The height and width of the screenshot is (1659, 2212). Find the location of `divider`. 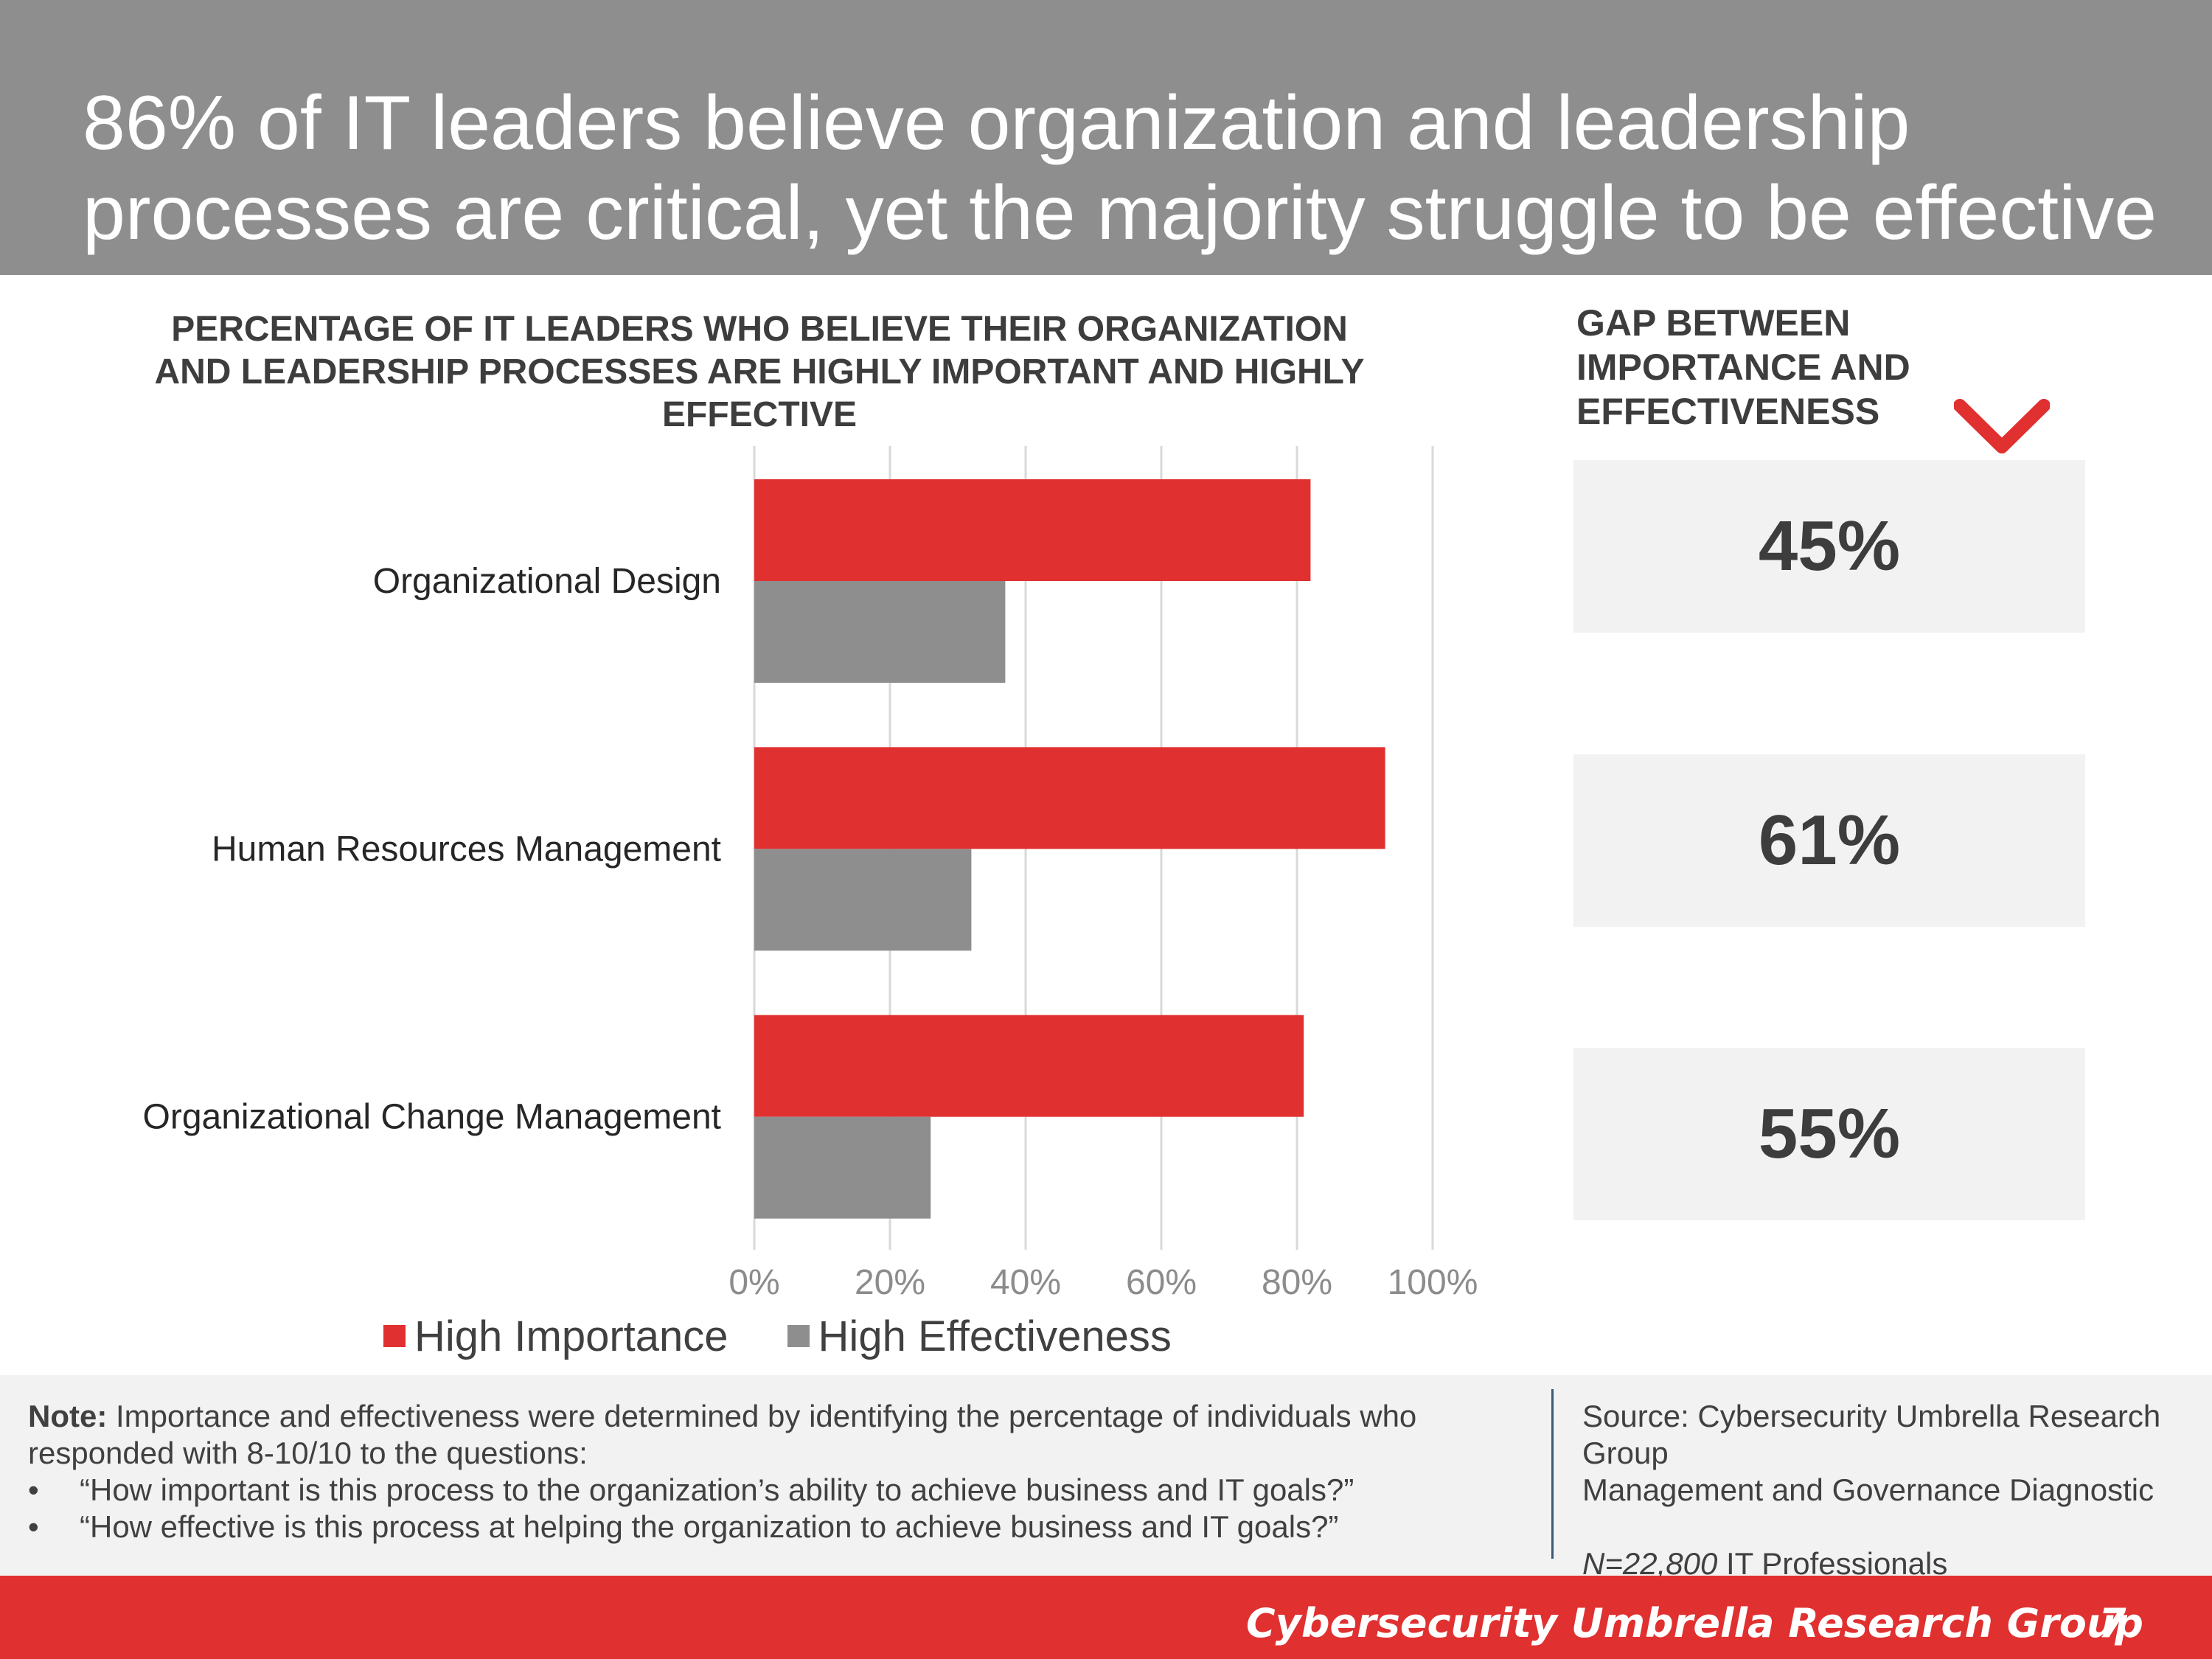

divider is located at coordinates (1552, 1474).